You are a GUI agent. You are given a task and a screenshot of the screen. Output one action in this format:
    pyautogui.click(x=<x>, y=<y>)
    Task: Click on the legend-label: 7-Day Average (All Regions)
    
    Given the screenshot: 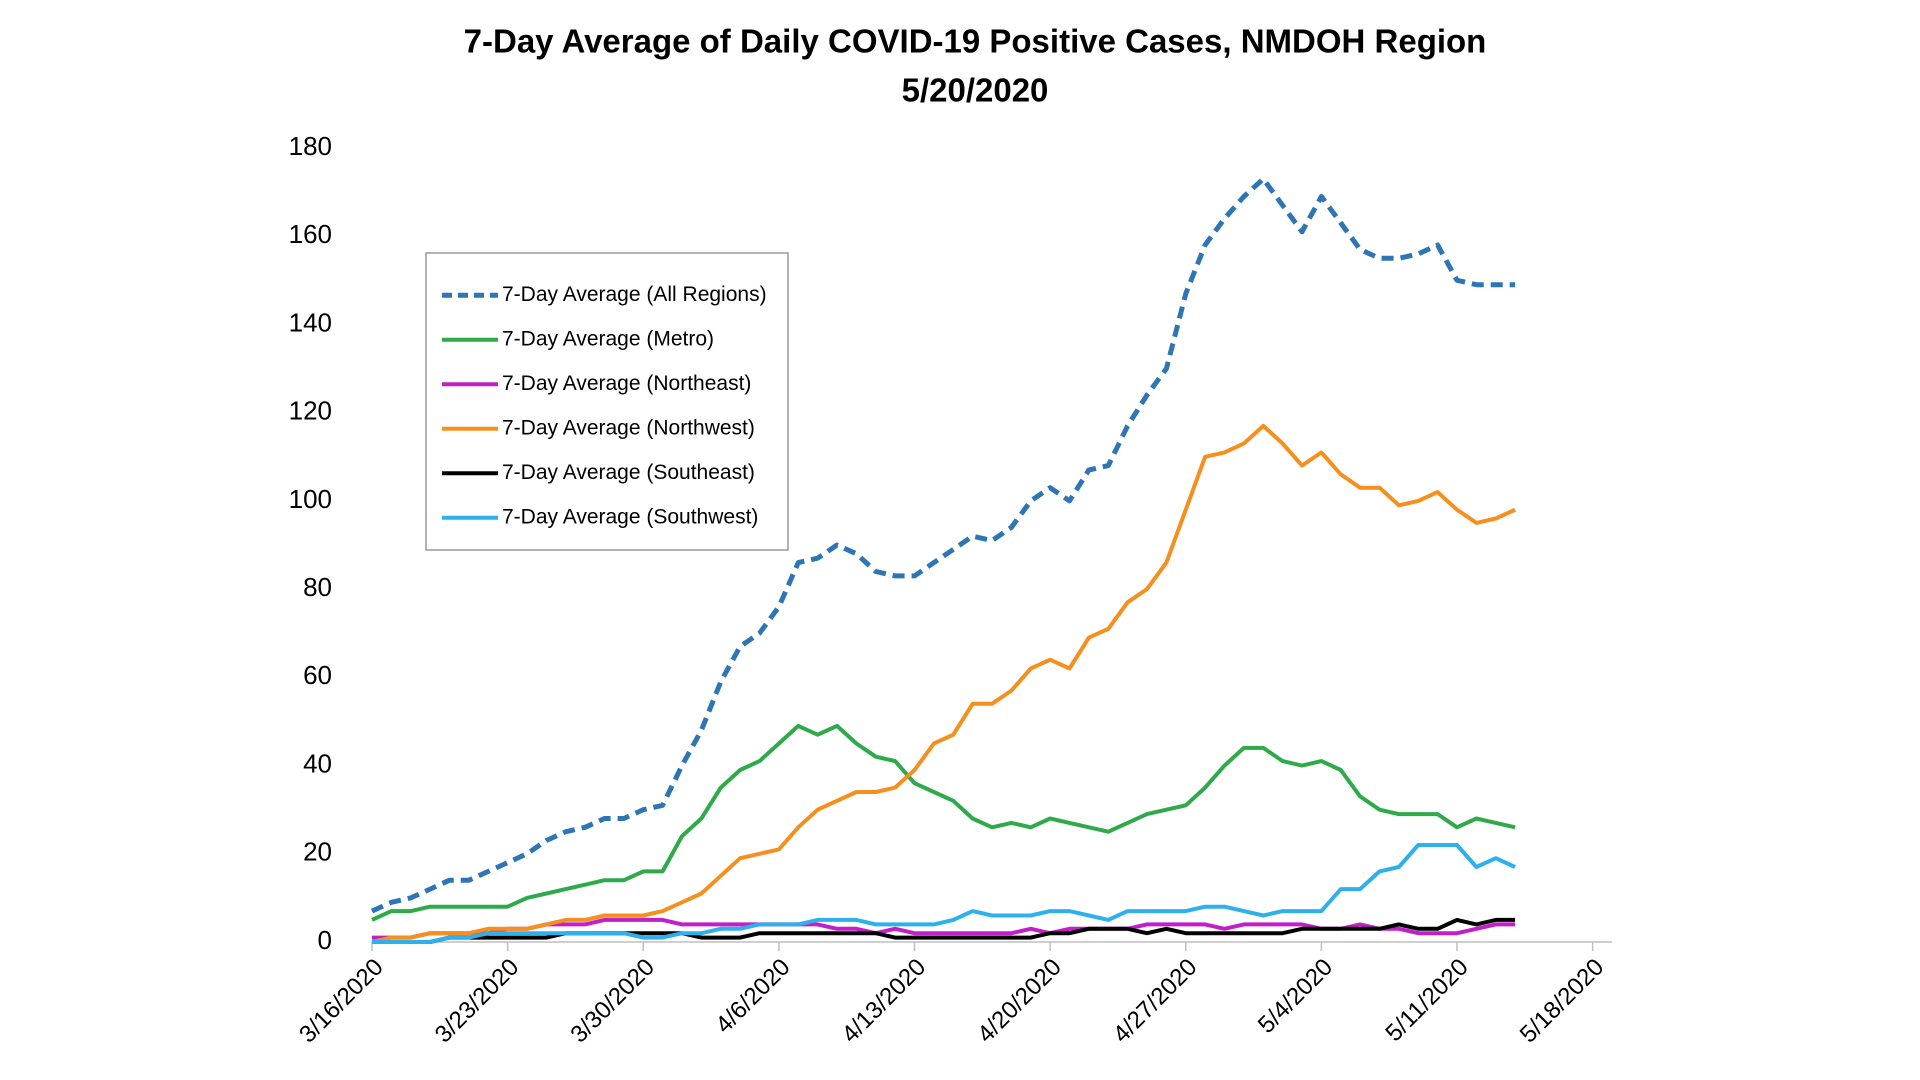 What is the action you would take?
    pyautogui.click(x=634, y=294)
    